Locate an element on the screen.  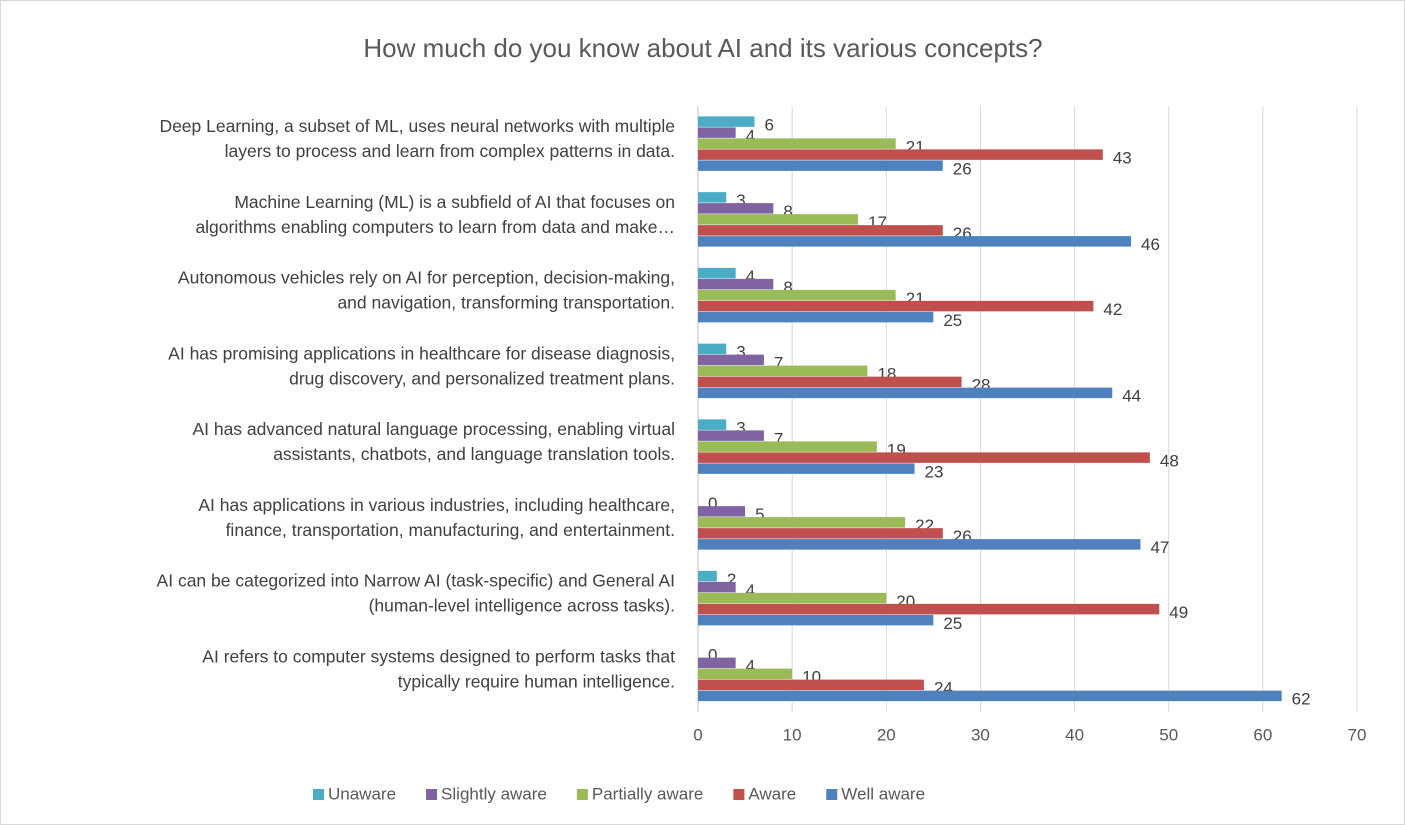
data-label: 5 is located at coordinates (759, 514).